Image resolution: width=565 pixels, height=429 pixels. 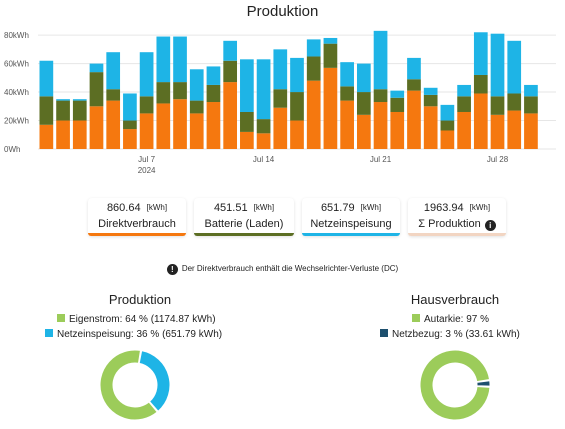 What do you see at coordinates (450, 319) in the screenshot?
I see `legend-item-autarkie: Autarkie: 97 %` at bounding box center [450, 319].